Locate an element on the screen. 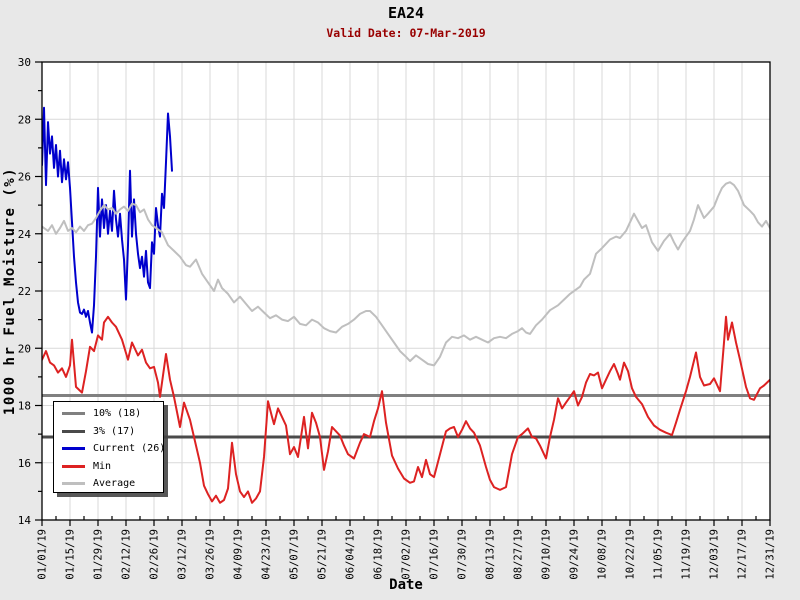 The width and height of the screenshot is (800, 600). chart-title: EA24 is located at coordinates (406, 13).